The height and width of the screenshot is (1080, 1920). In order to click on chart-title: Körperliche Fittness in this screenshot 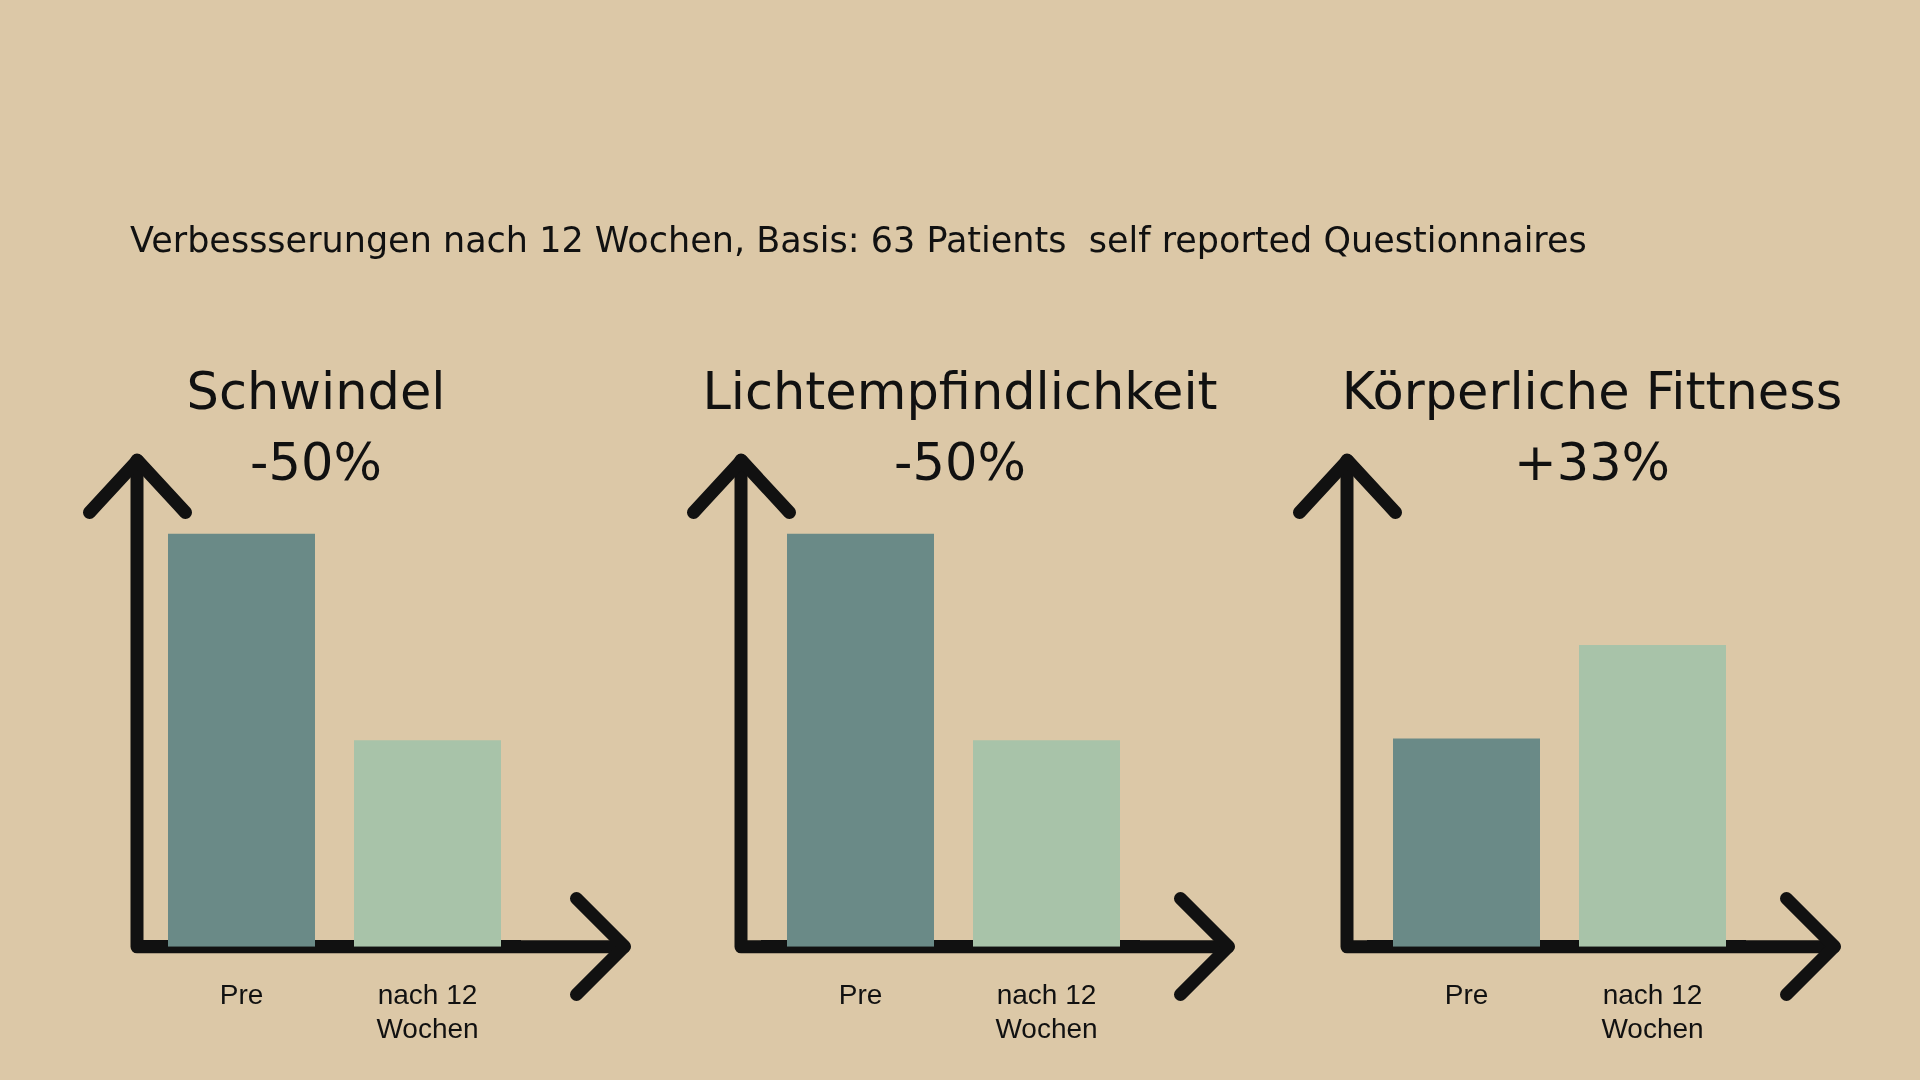, I will do `click(1592, 391)`.